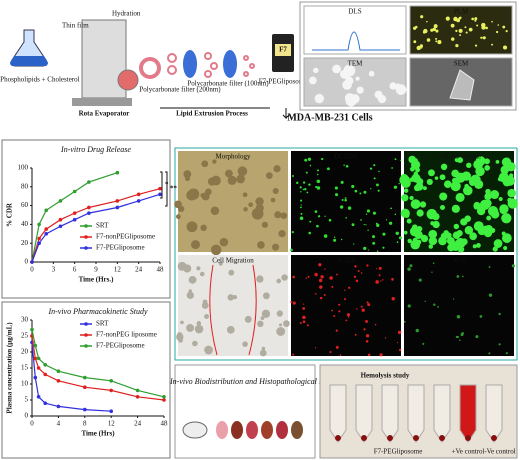 The image size is (520, 460). I want to click on legend-label: SRT, so click(102, 226).